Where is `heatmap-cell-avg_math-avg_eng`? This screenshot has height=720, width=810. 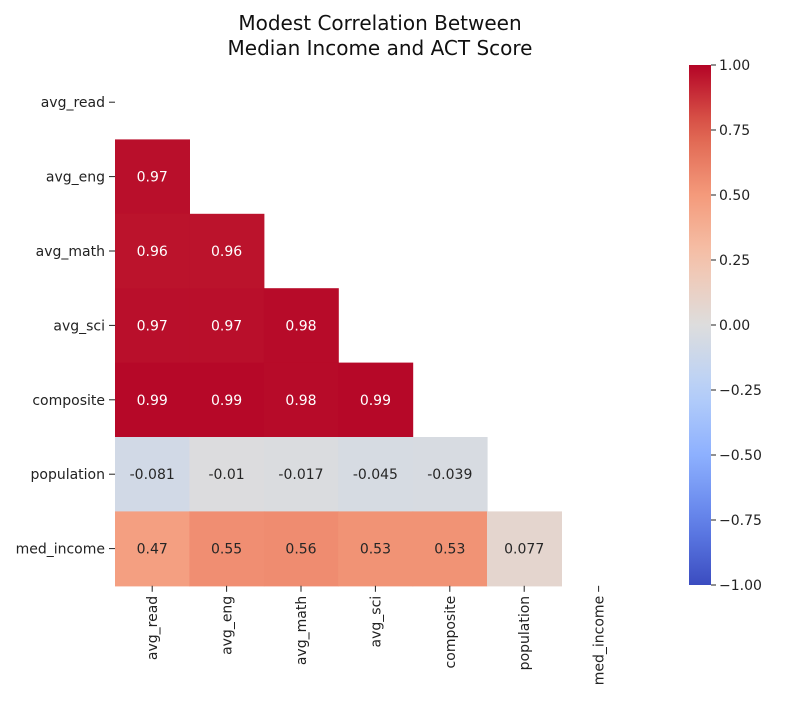
heatmap-cell-avg_math-avg_eng is located at coordinates (227, 251).